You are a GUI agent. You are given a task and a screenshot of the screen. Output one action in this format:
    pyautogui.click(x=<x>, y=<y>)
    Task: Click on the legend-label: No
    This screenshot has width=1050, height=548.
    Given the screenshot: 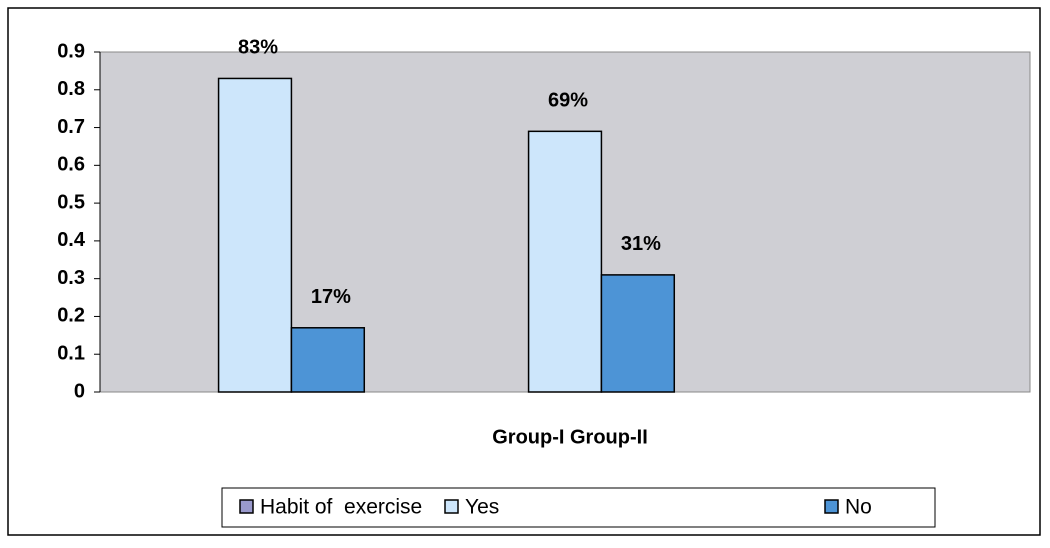 What is the action you would take?
    pyautogui.click(x=858, y=507)
    